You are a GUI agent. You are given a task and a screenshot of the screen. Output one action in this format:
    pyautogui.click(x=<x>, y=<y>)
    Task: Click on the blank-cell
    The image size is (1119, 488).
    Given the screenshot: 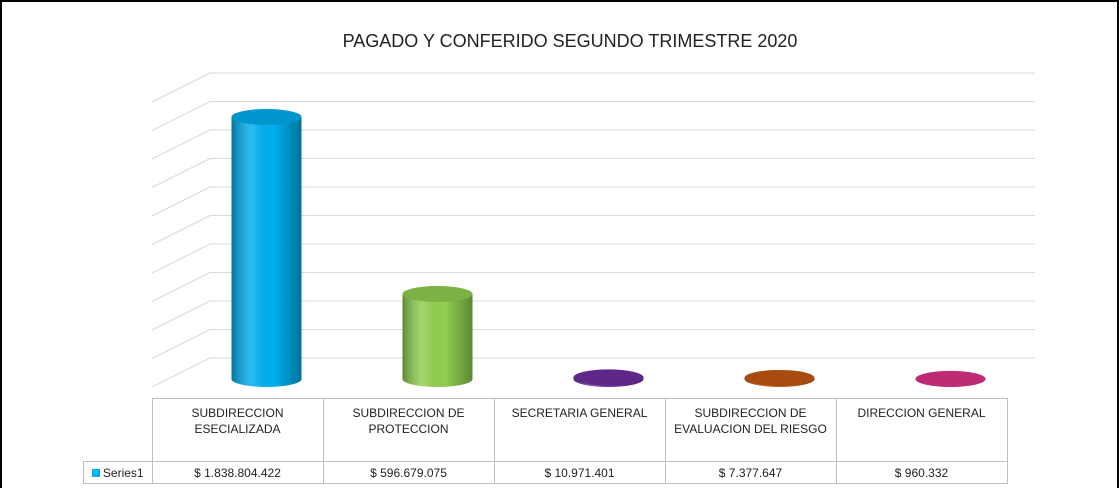 What is the action you would take?
    pyautogui.click(x=118, y=430)
    